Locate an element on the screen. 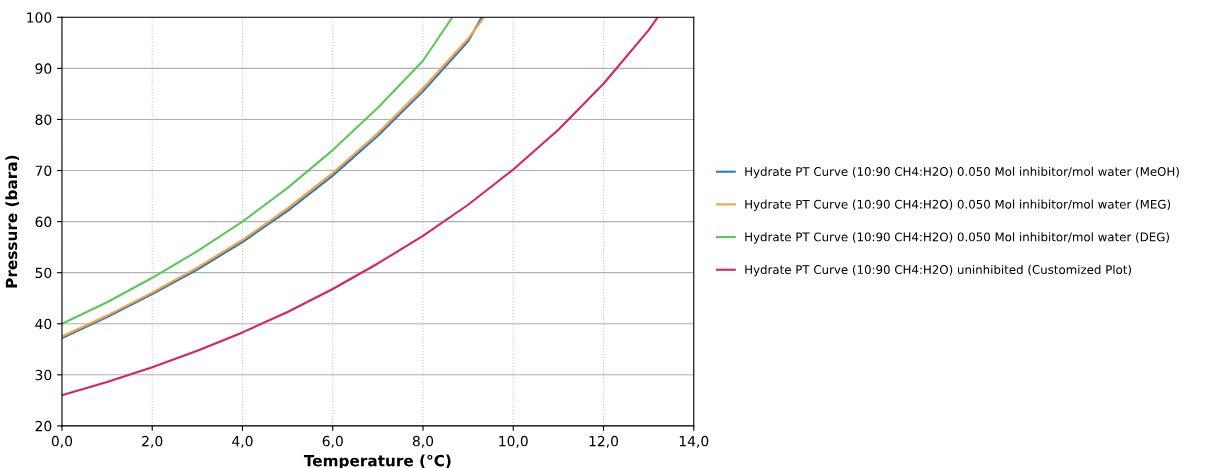 The image size is (1215, 468). y-tick-label: 30 is located at coordinates (43, 375).